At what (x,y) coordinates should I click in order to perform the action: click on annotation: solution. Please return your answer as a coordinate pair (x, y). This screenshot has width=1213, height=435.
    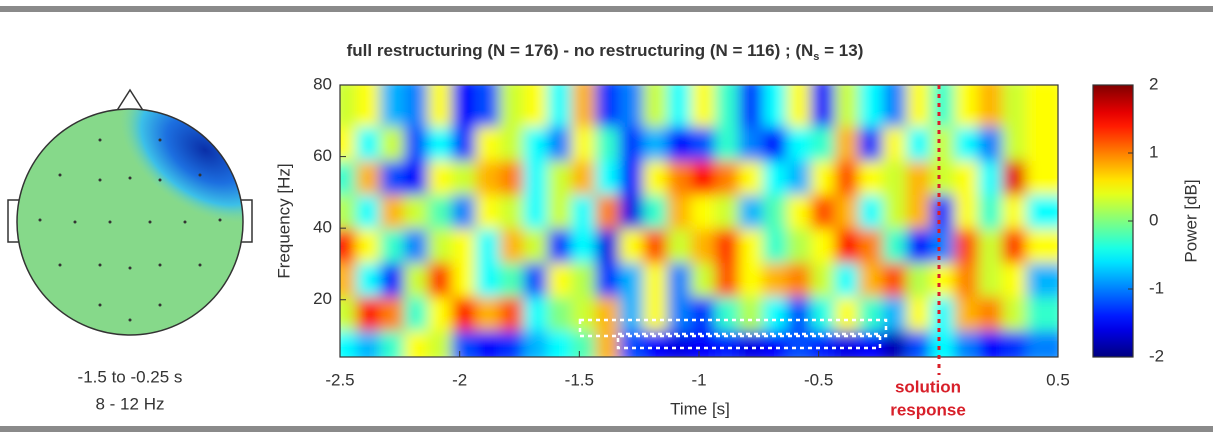
    Looking at the image, I should click on (928, 386).